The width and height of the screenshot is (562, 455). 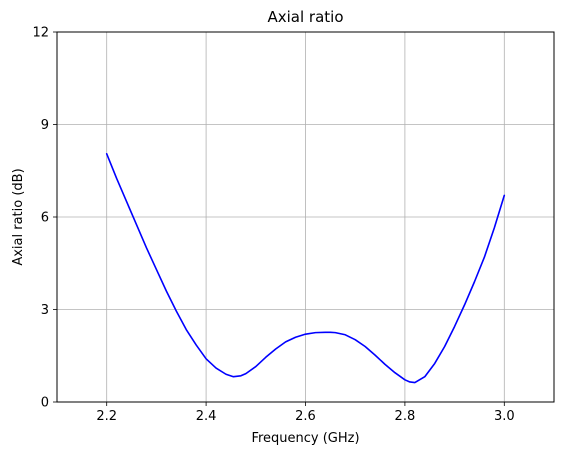 What do you see at coordinates (504, 416) in the screenshot?
I see `x-tick-label: 3.0` at bounding box center [504, 416].